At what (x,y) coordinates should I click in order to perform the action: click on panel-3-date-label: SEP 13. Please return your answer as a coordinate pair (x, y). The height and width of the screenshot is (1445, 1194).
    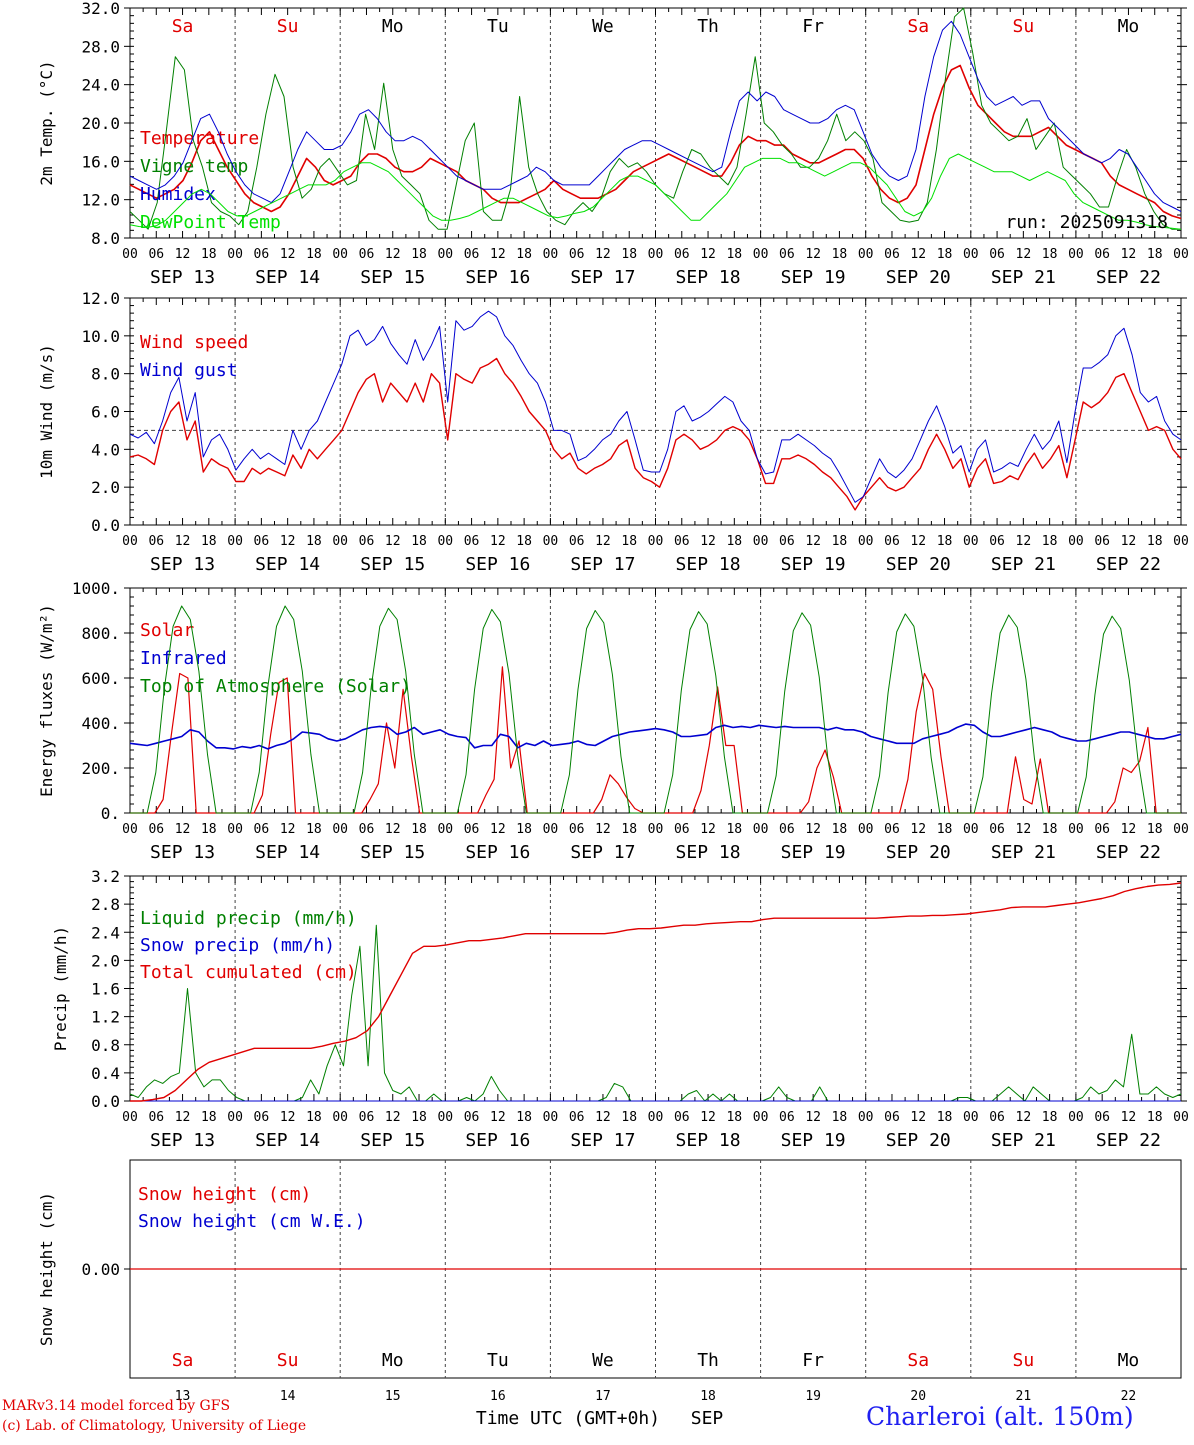
    Looking at the image, I should click on (182, 1140).